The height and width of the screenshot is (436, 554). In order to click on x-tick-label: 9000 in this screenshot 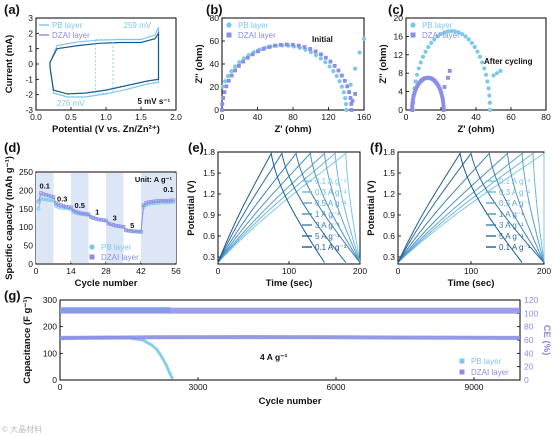, I will do `click(474, 387)`.